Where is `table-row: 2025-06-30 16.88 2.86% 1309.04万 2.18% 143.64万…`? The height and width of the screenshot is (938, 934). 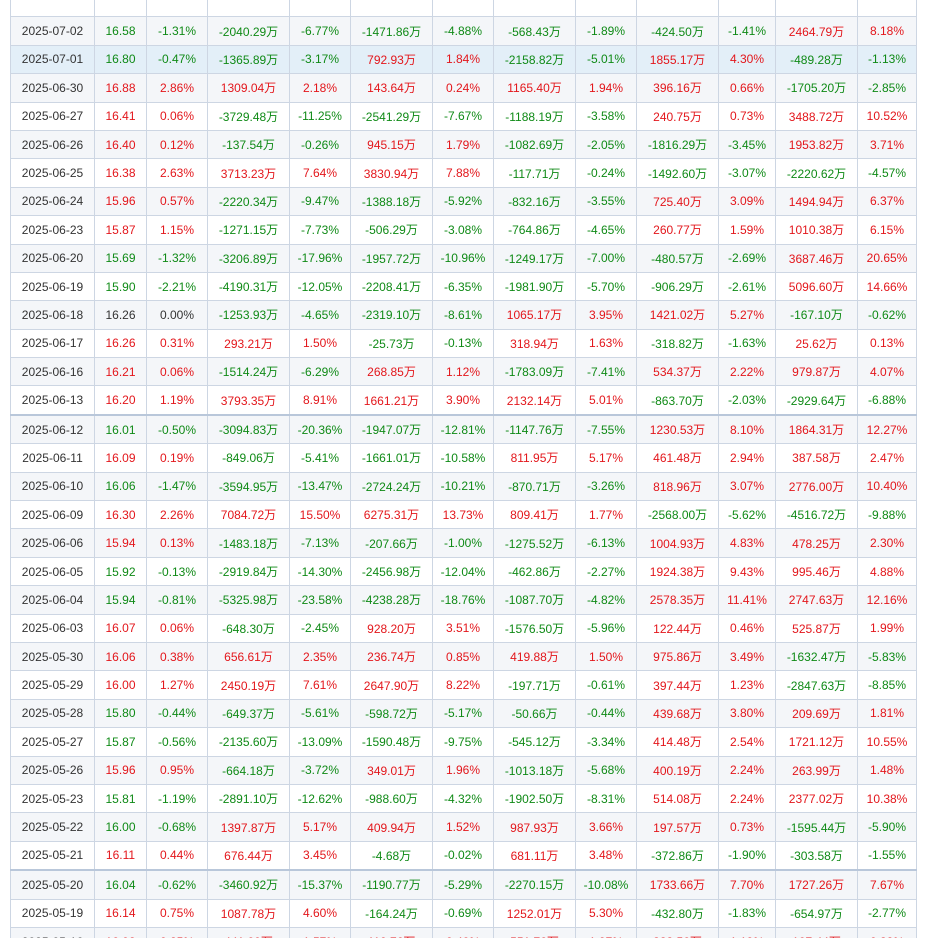
table-row: 2025-06-30 16.88 2.86% 1309.04万 2.18% 143.64万… is located at coordinates (463, 88).